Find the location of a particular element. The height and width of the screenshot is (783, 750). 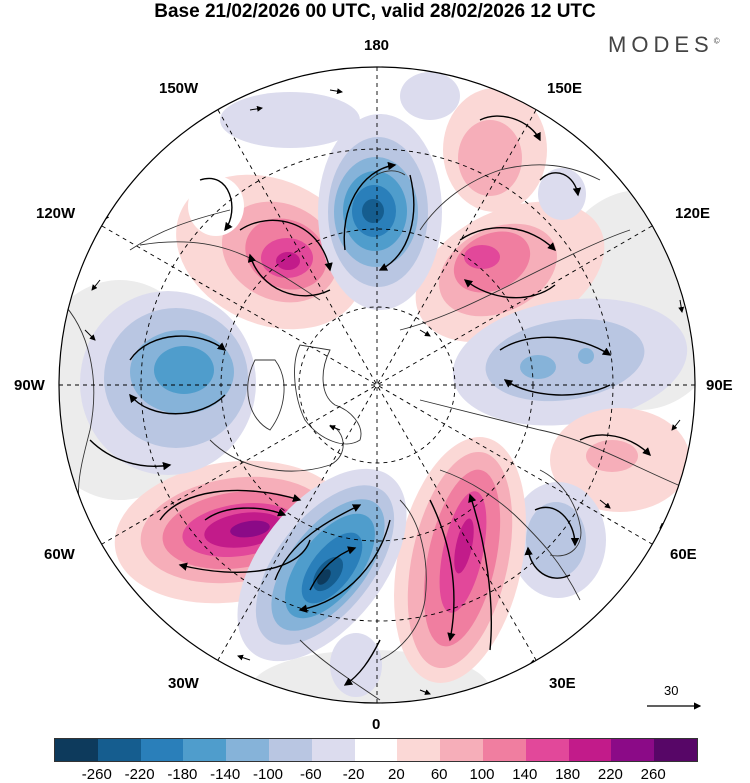

anomaly-neg-pacific-170w is located at coordinates (380, 212).